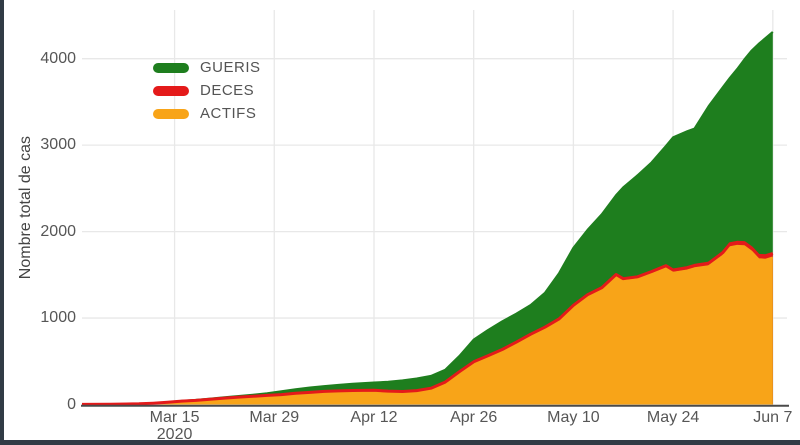 This screenshot has width=800, height=445. What do you see at coordinates (58, 145) in the screenshot?
I see `y-tick-label: 3000` at bounding box center [58, 145].